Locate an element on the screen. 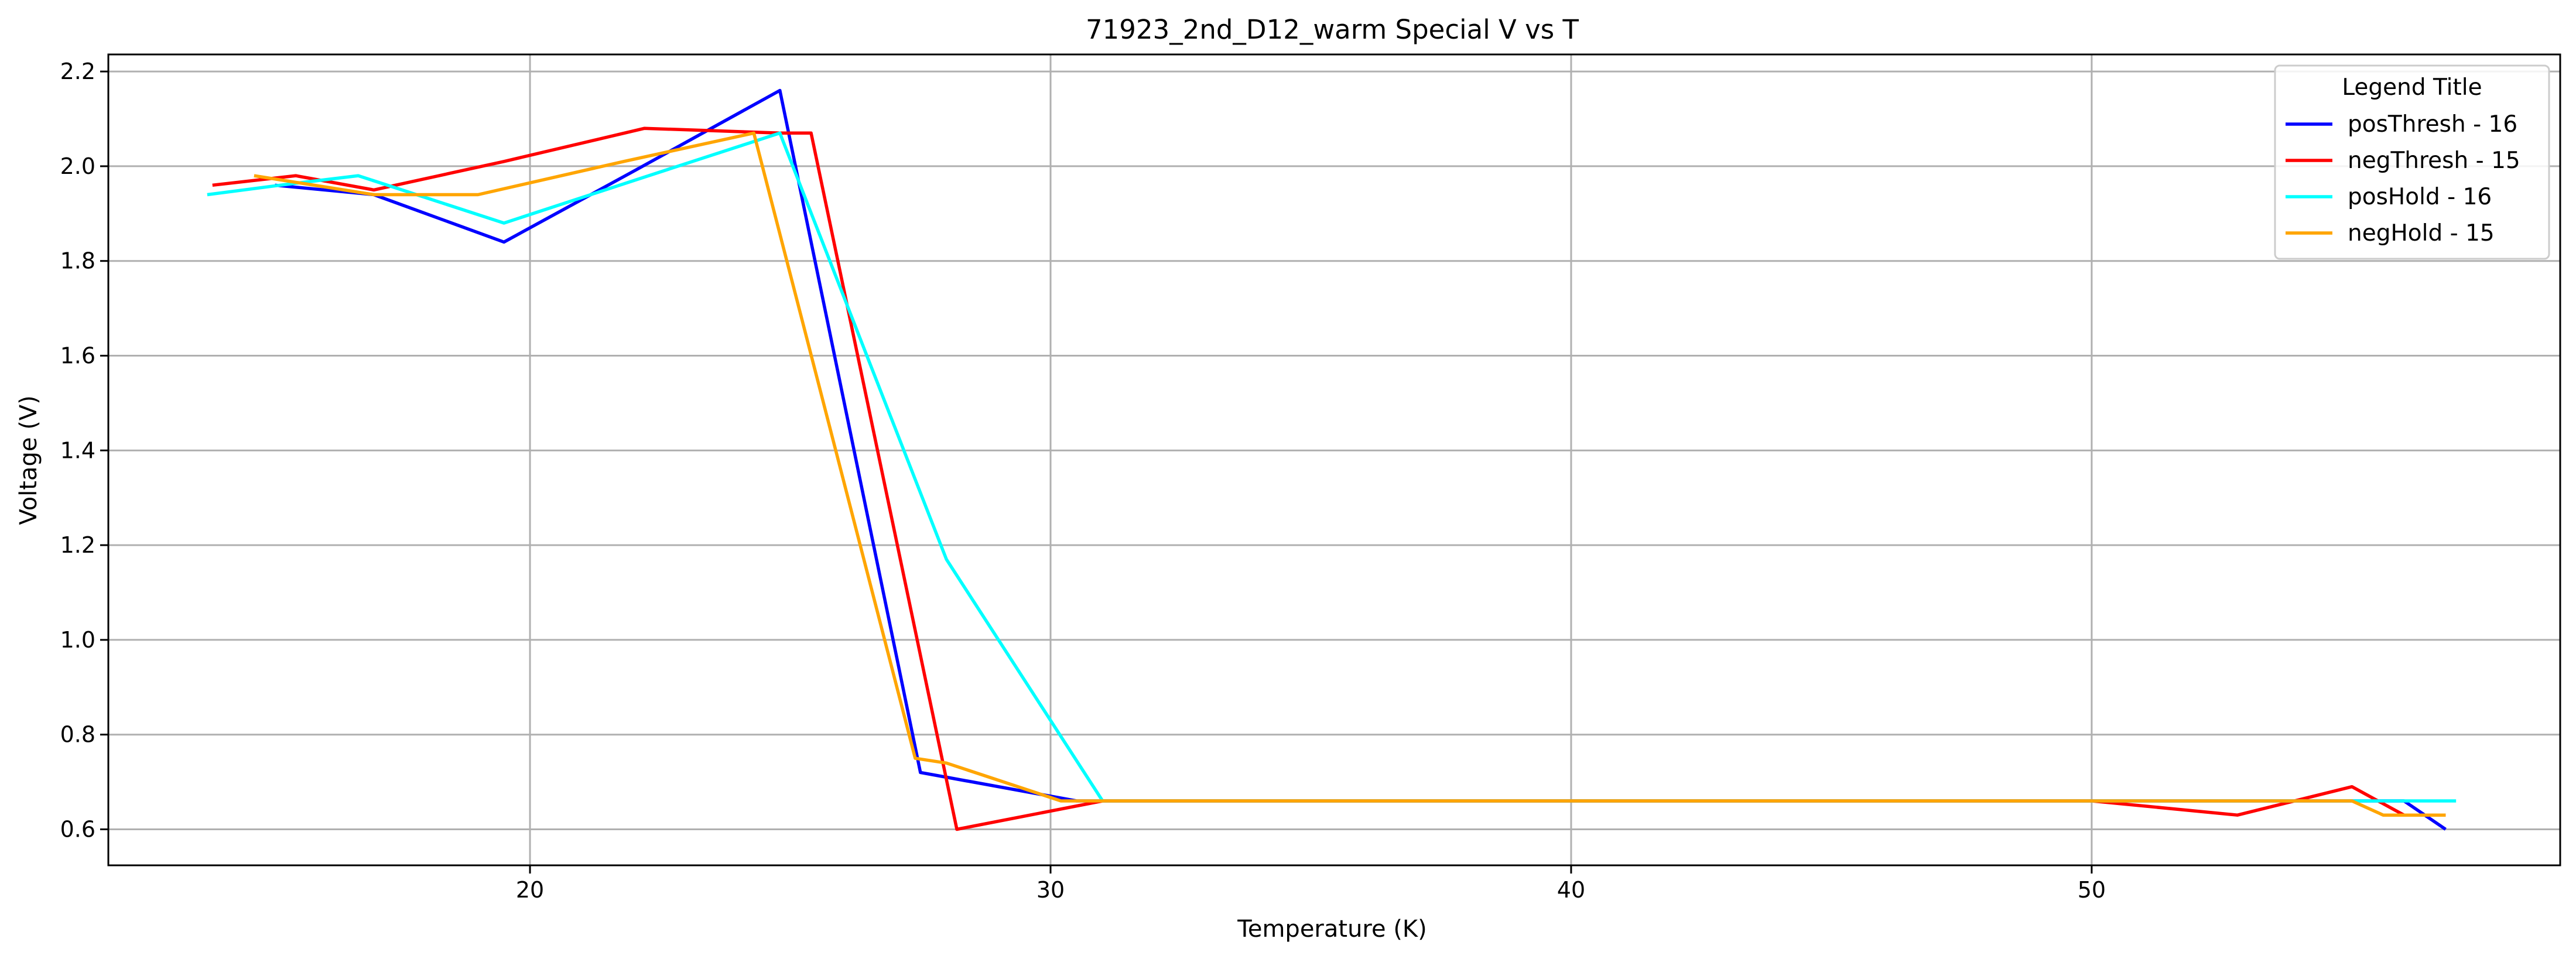 The height and width of the screenshot is (959, 2576). y-tick-label: 2.0 is located at coordinates (78, 166).